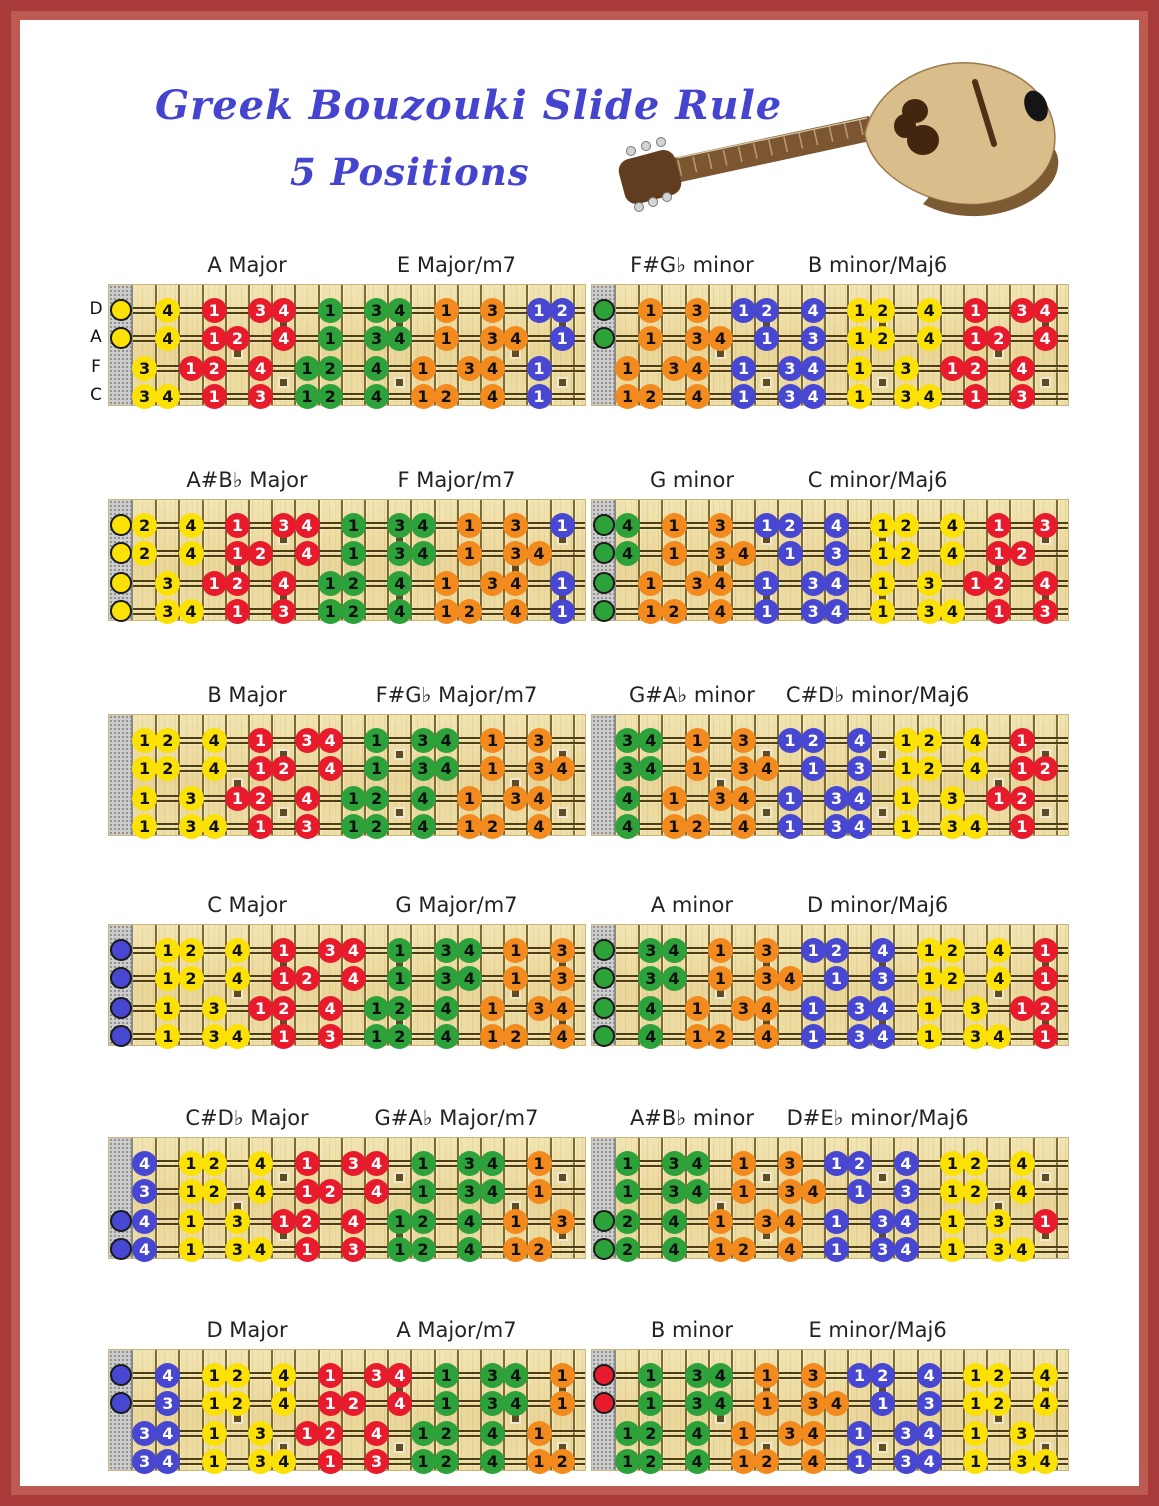 Image resolution: width=1159 pixels, height=1506 pixels. Describe the element at coordinates (877, 265) in the screenshot. I see `scale-label: B minor/Maj6` at that location.